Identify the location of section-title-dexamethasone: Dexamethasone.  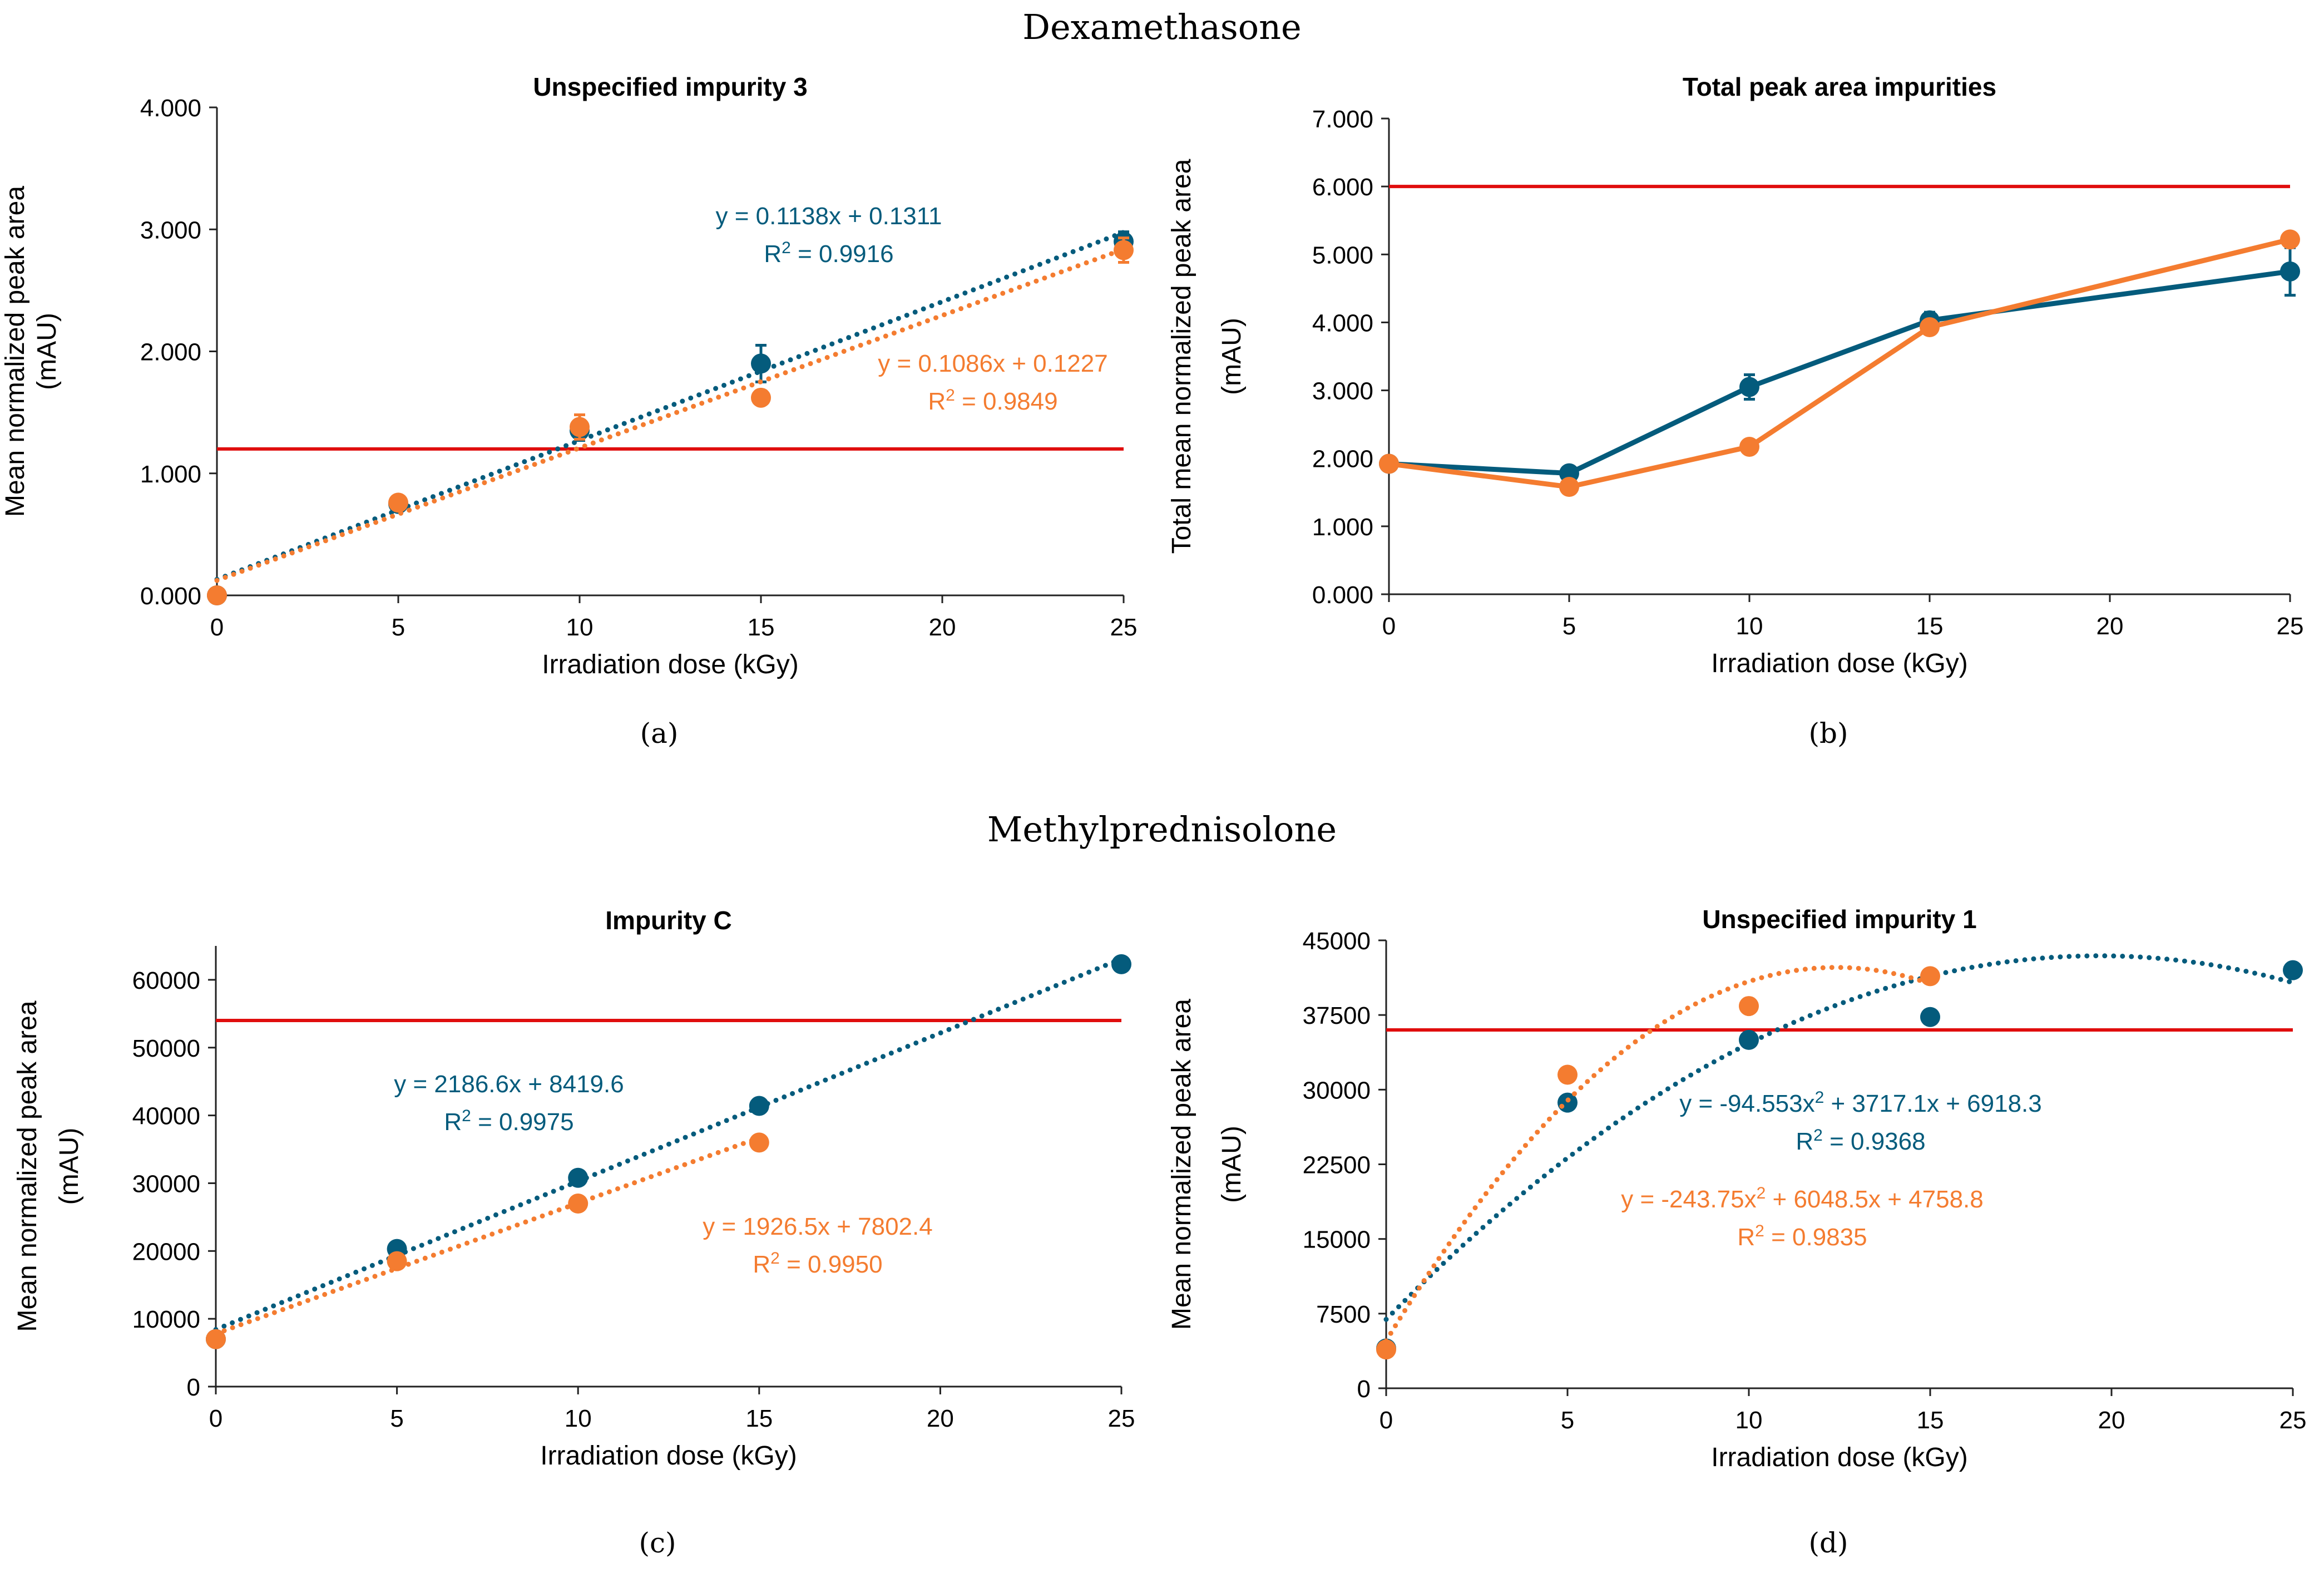
(1161, 27).